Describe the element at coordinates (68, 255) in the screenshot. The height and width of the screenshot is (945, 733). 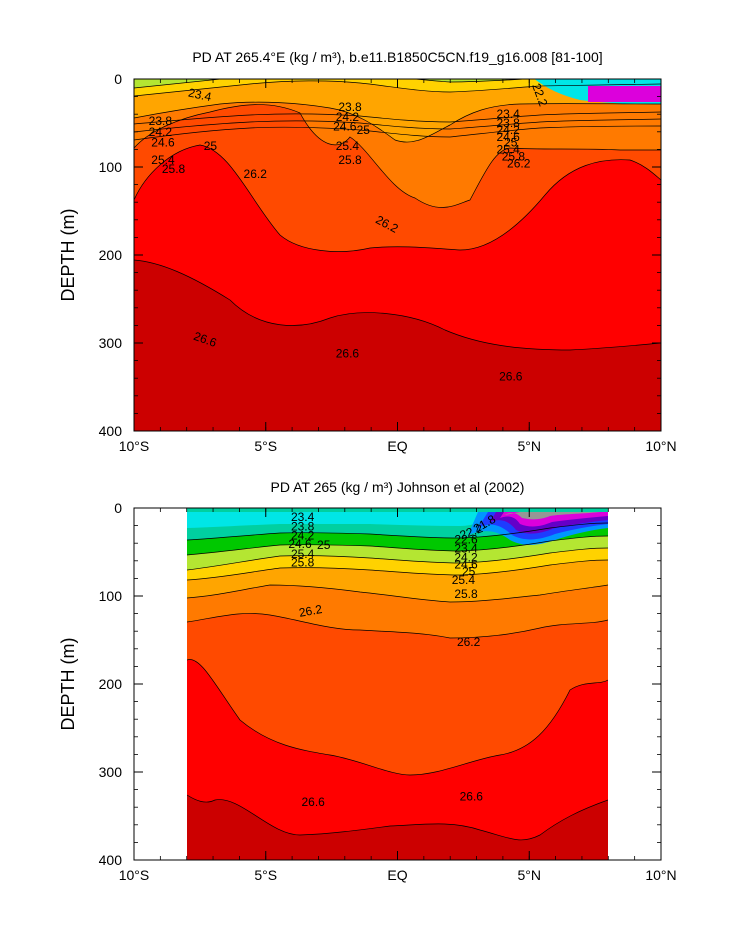
I see `top-y-axis-label: DEPTH (m)` at that location.